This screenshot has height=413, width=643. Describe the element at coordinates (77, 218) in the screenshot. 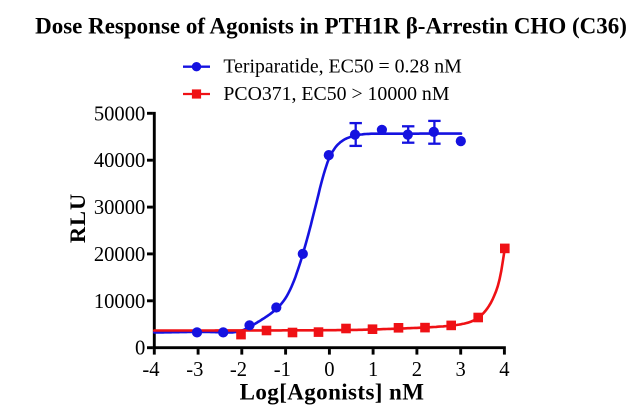

I see `svg-text: RLU` at that location.